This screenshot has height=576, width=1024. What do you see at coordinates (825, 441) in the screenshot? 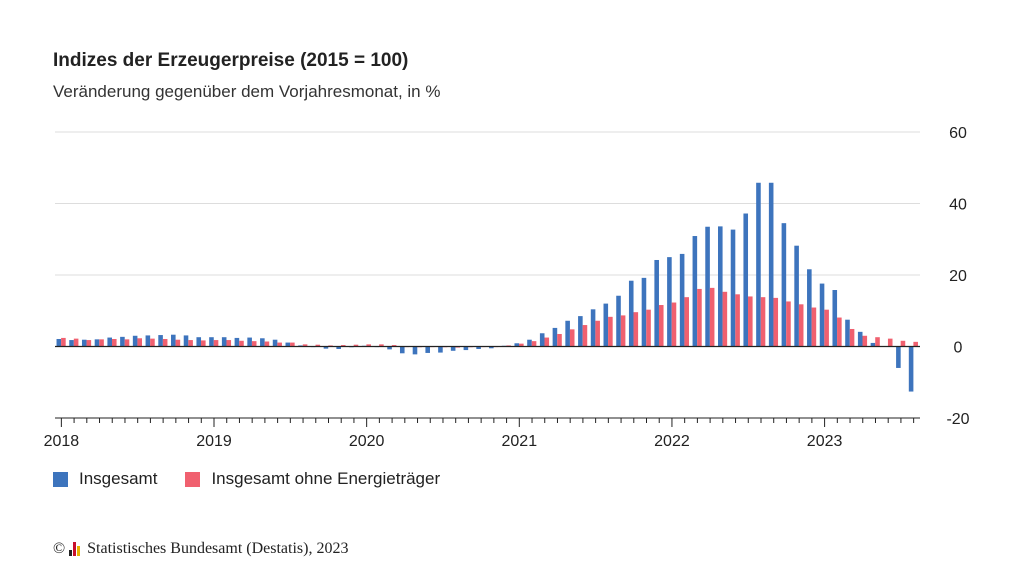
I see `x-tick-label: 2023` at bounding box center [825, 441].